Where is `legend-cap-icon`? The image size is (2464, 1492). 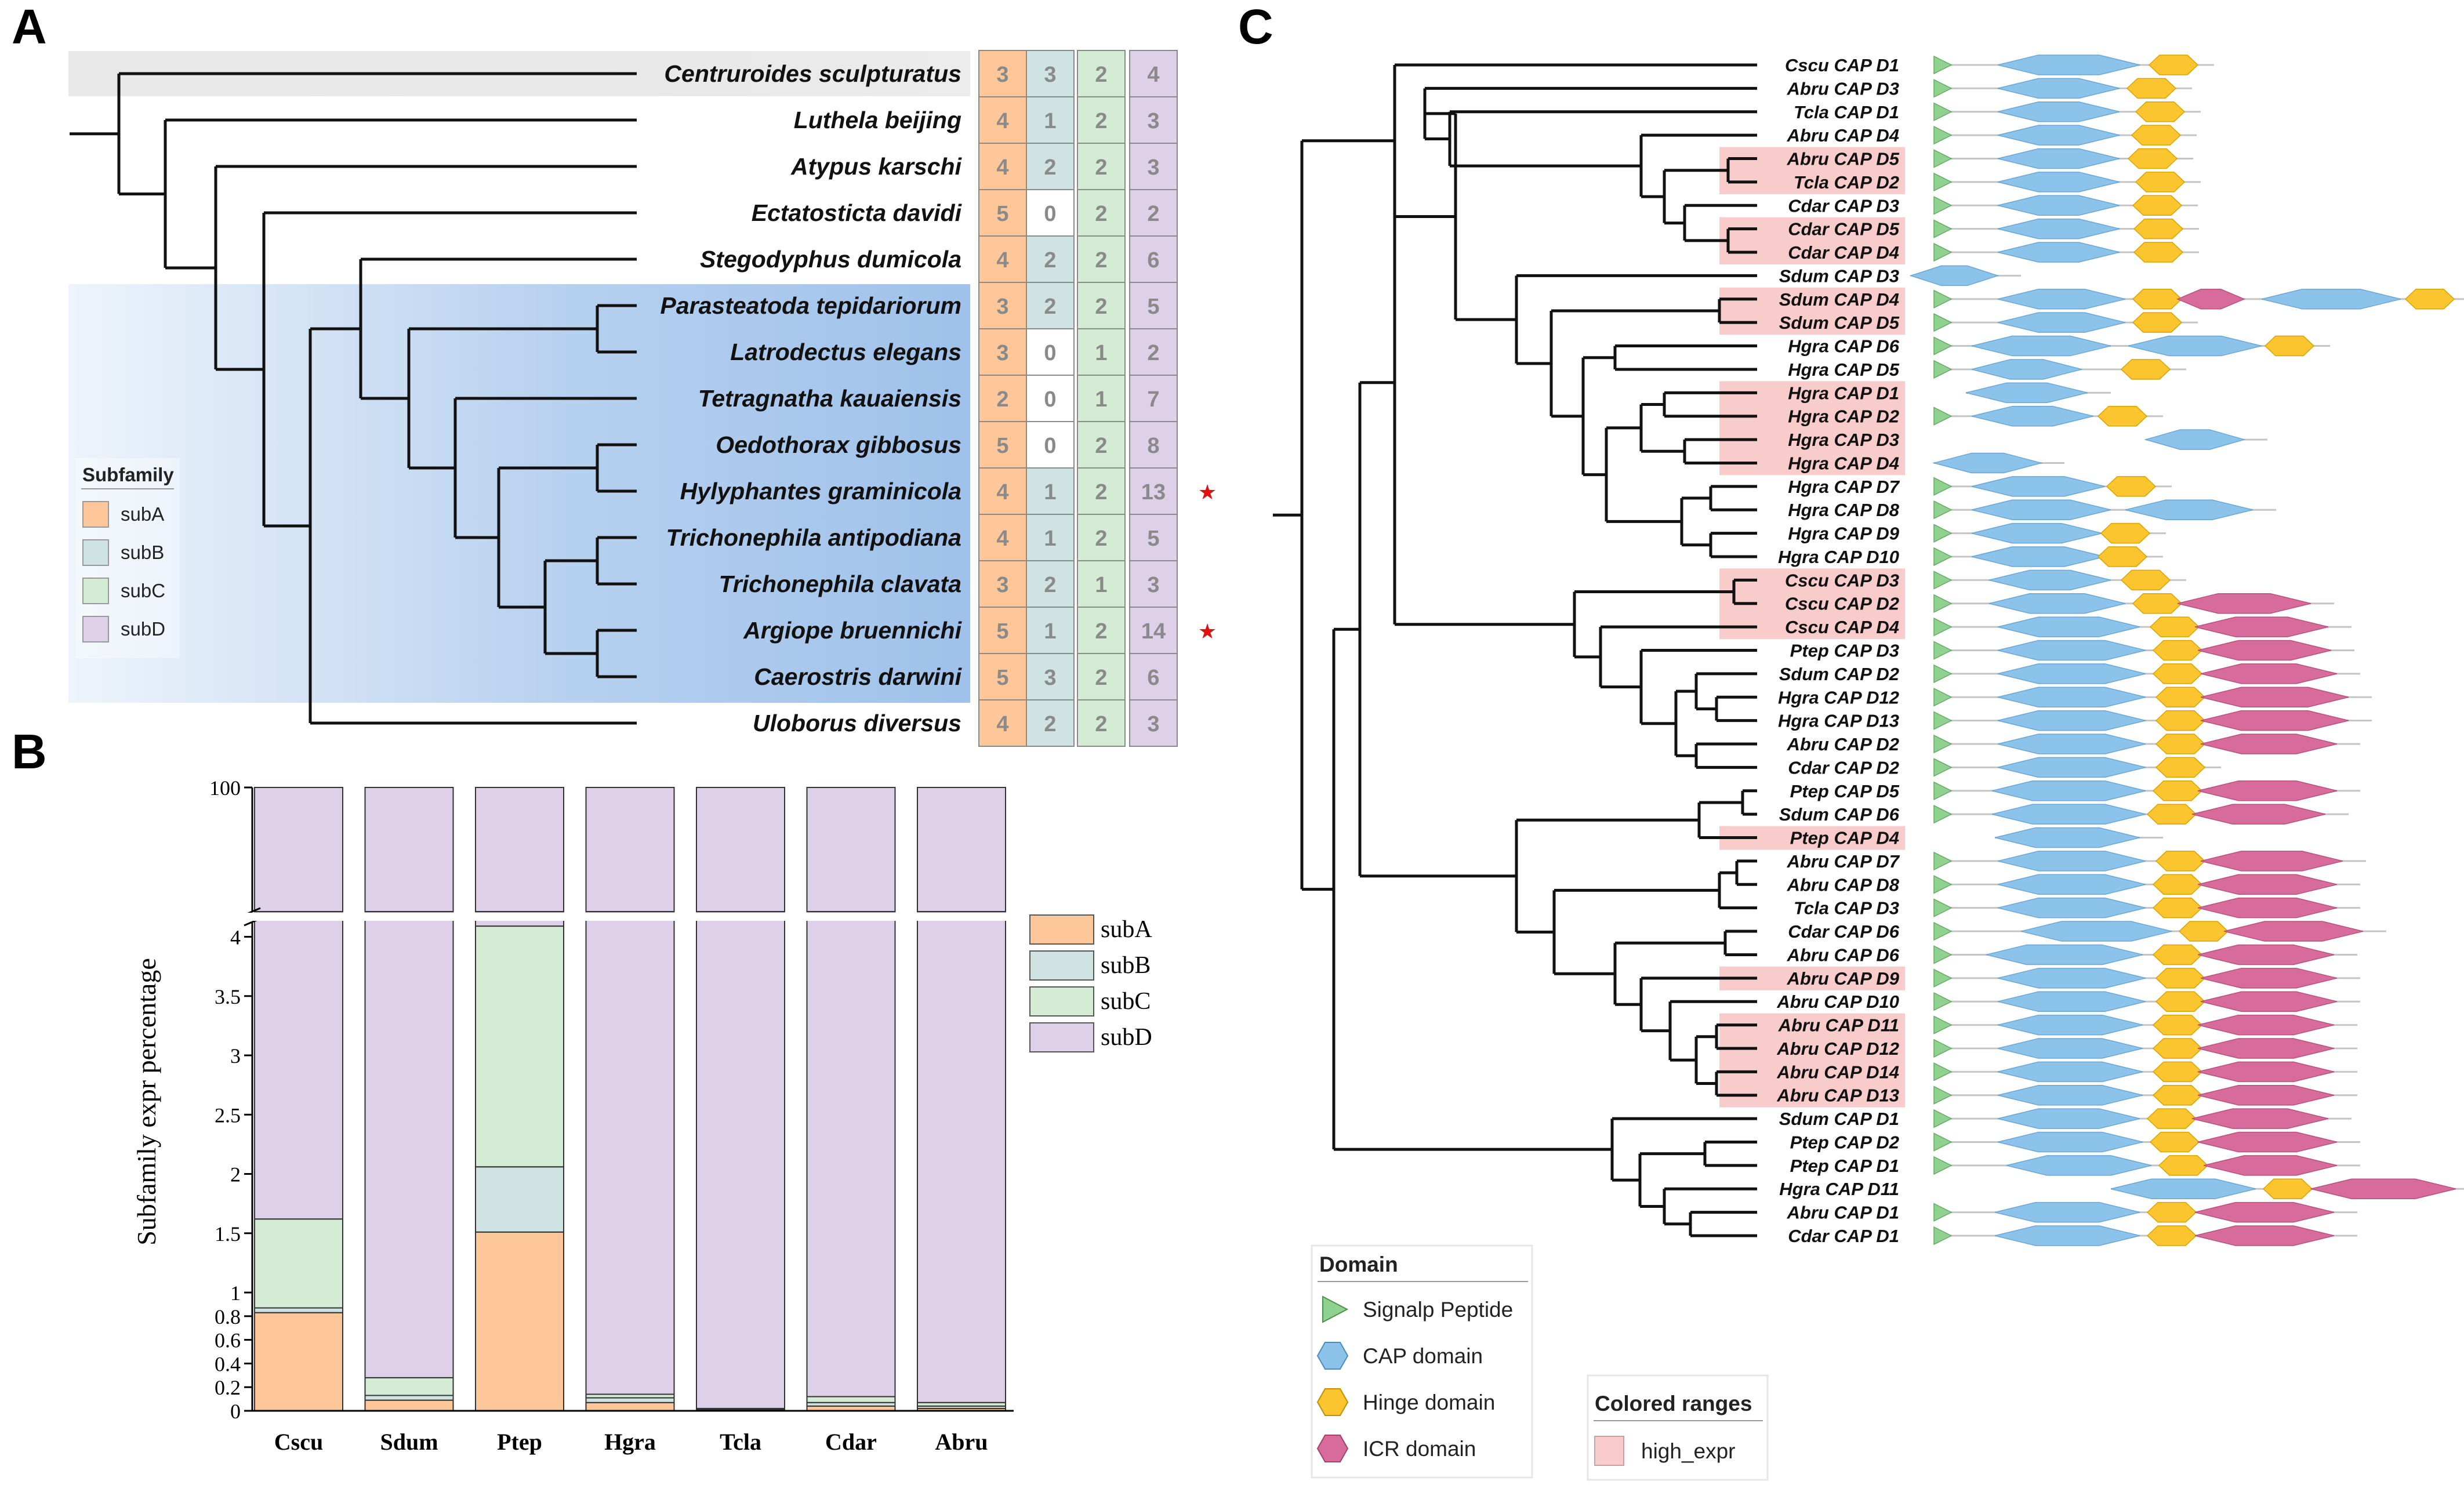 legend-cap-icon is located at coordinates (1332, 1356).